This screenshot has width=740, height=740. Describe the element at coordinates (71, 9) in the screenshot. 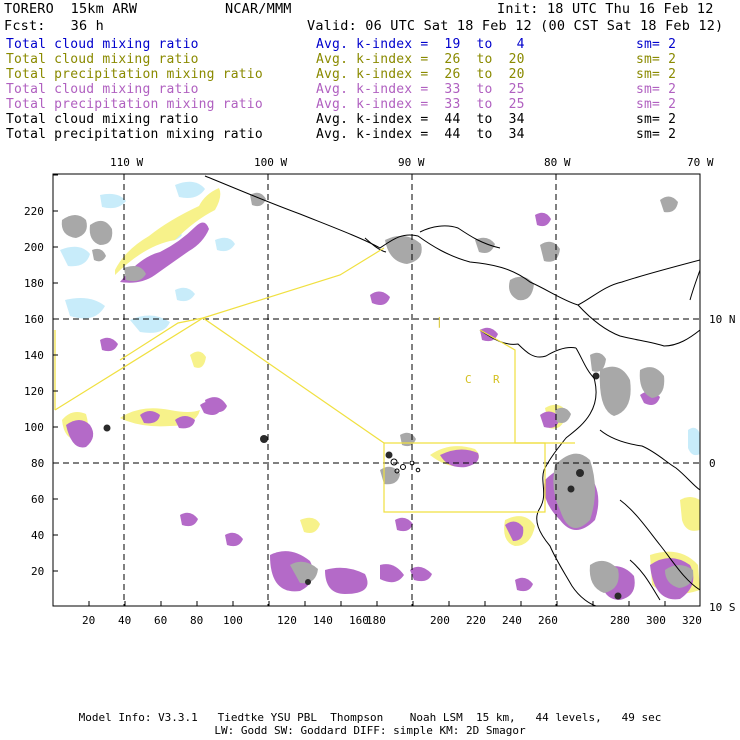

I see `model-title: TORERO 15km ARW` at that location.